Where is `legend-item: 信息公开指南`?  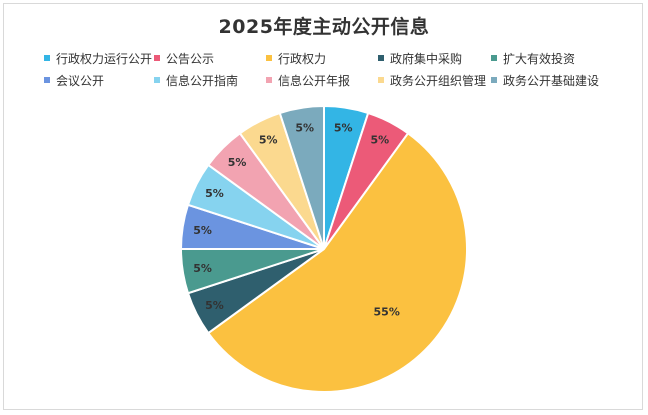 legend-item: 信息公开指南 is located at coordinates (210, 80).